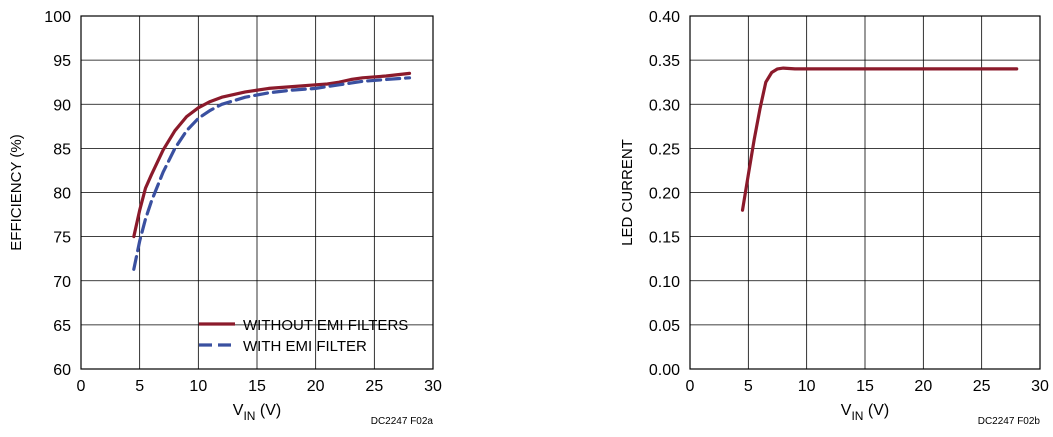 This screenshot has height=437, width=1053. What do you see at coordinates (664, 370) in the screenshot?
I see `chart2-y-tick-label-0: 0.00` at bounding box center [664, 370].